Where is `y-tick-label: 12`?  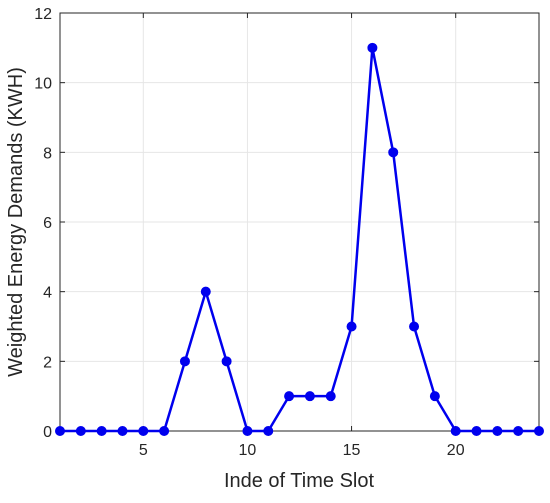
y-tick-label: 12 is located at coordinates (43, 14).